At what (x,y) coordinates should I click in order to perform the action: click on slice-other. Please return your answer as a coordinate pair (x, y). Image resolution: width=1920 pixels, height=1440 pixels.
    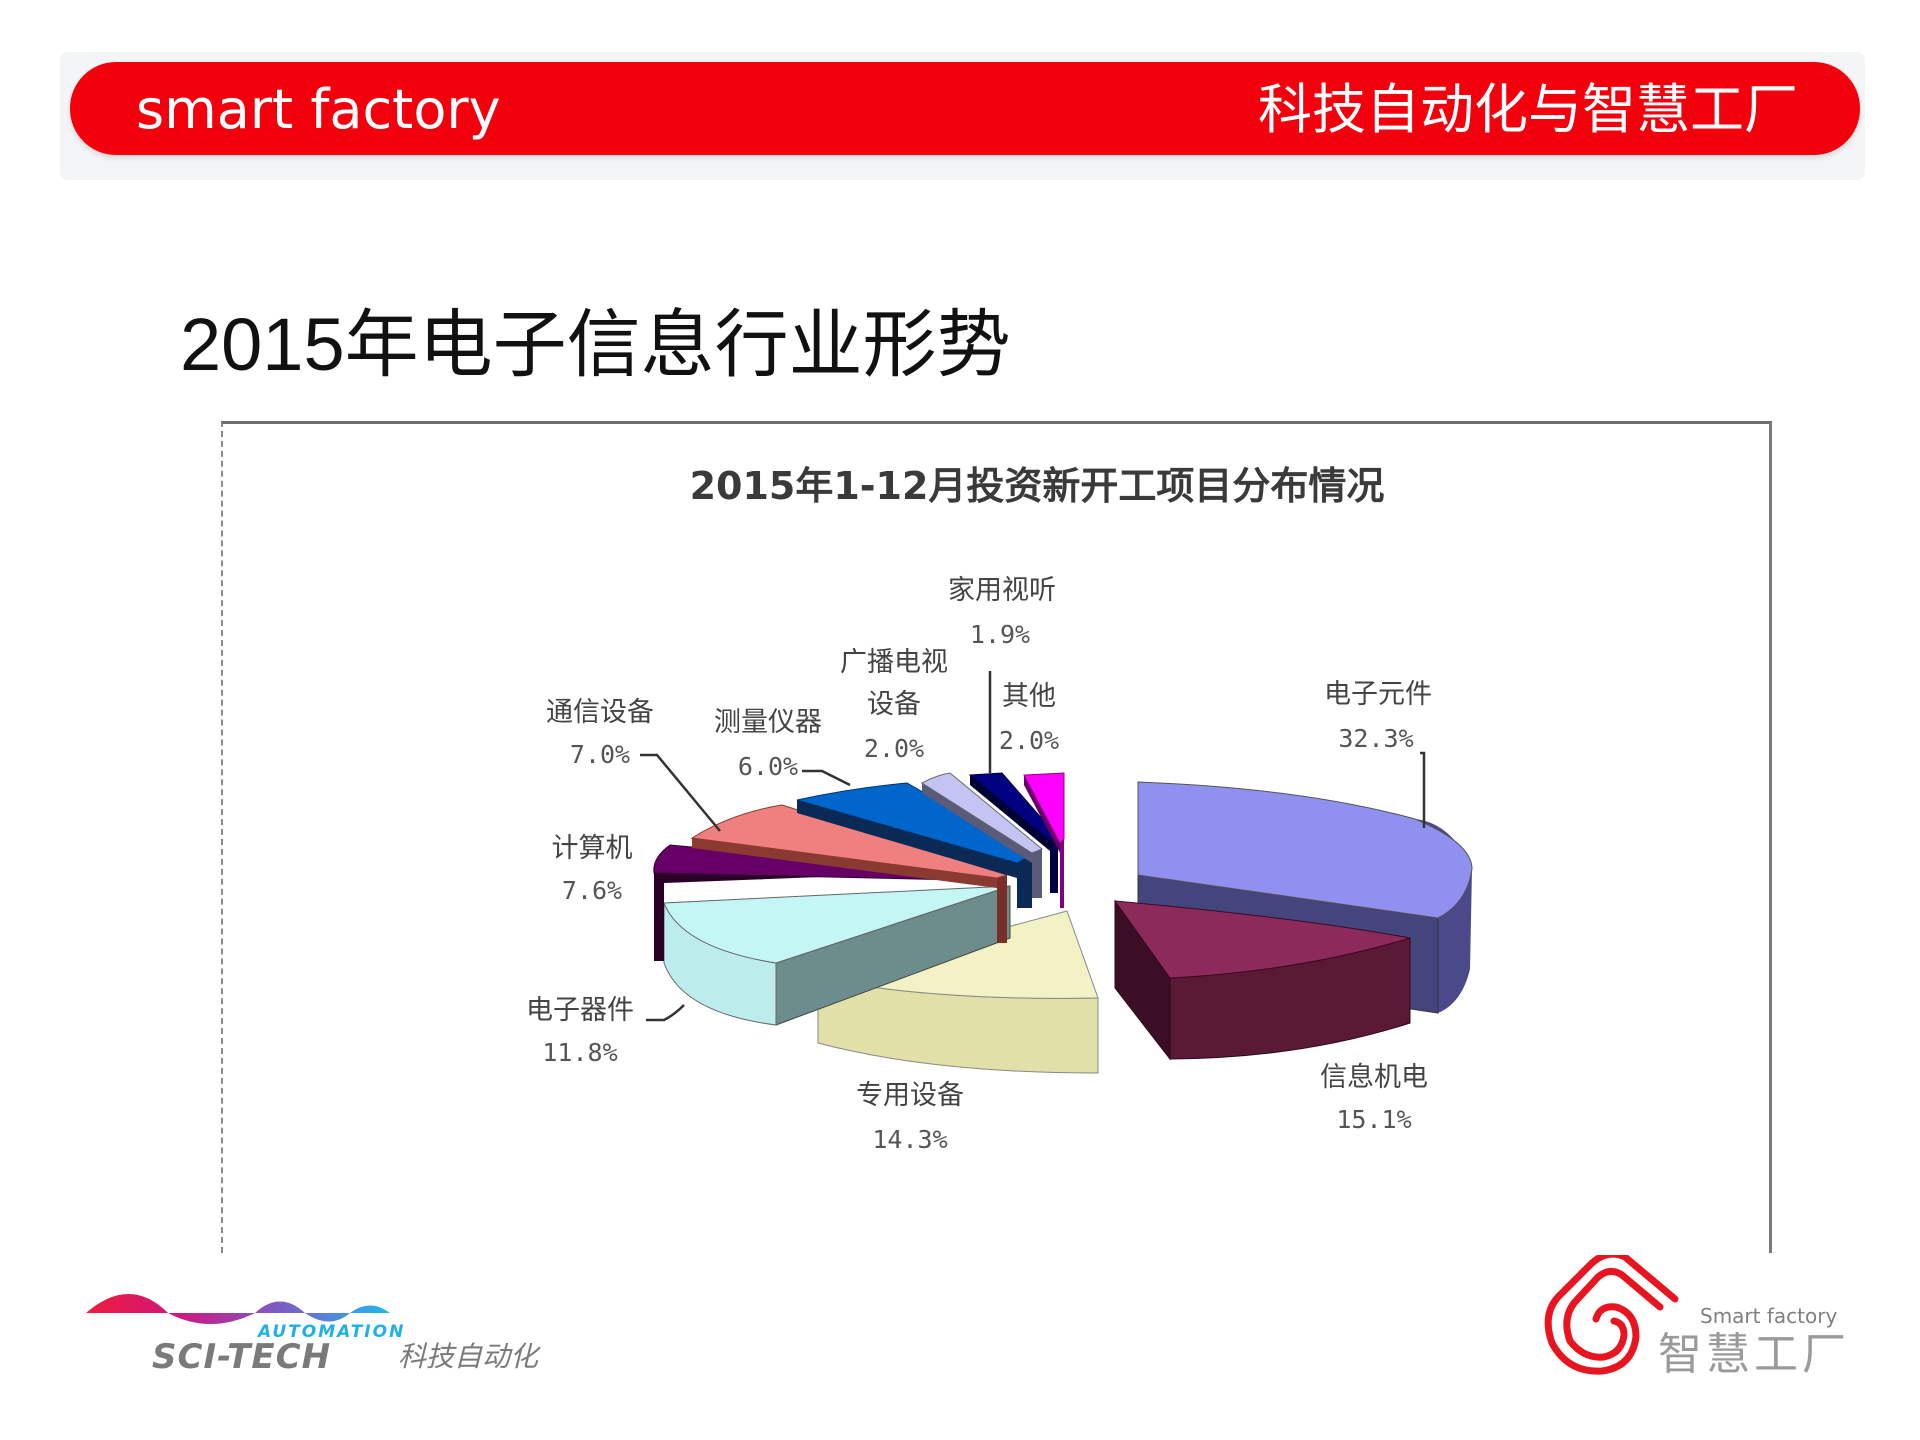
    Looking at the image, I should click on (1044, 840).